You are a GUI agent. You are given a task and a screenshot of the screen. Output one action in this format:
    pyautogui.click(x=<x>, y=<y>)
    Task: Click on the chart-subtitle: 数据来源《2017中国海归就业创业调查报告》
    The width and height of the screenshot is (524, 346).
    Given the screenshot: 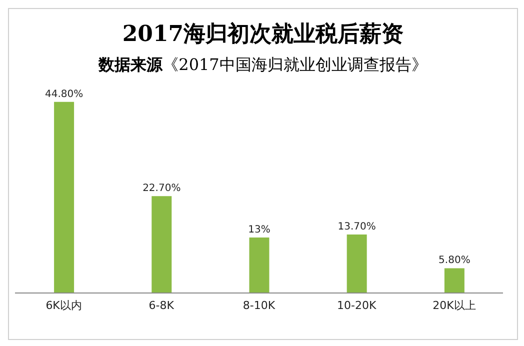 What is the action you would take?
    pyautogui.click(x=262, y=65)
    